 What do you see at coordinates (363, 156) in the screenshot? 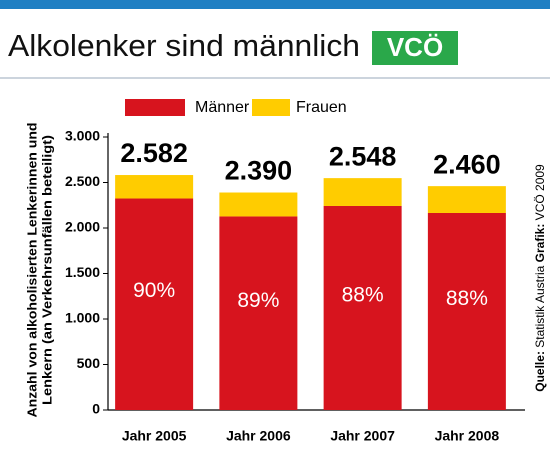
I see `total-label: 2.548` at bounding box center [363, 156].